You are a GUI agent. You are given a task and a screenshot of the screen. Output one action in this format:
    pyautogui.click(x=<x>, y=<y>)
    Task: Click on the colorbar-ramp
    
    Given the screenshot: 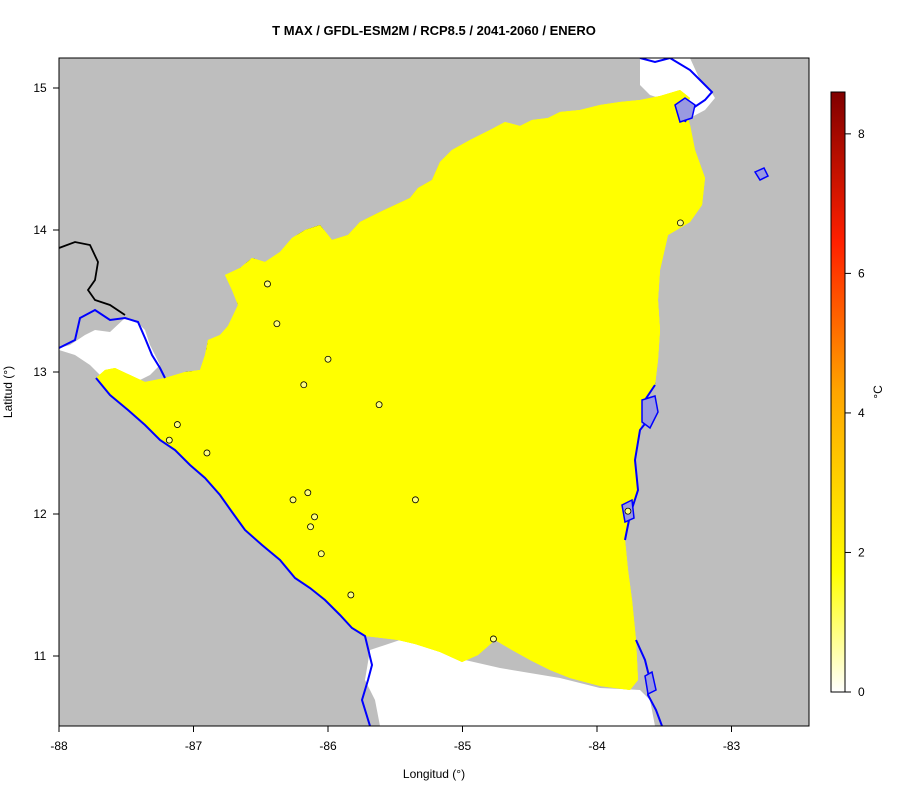 What is the action you would take?
    pyautogui.click(x=838, y=392)
    